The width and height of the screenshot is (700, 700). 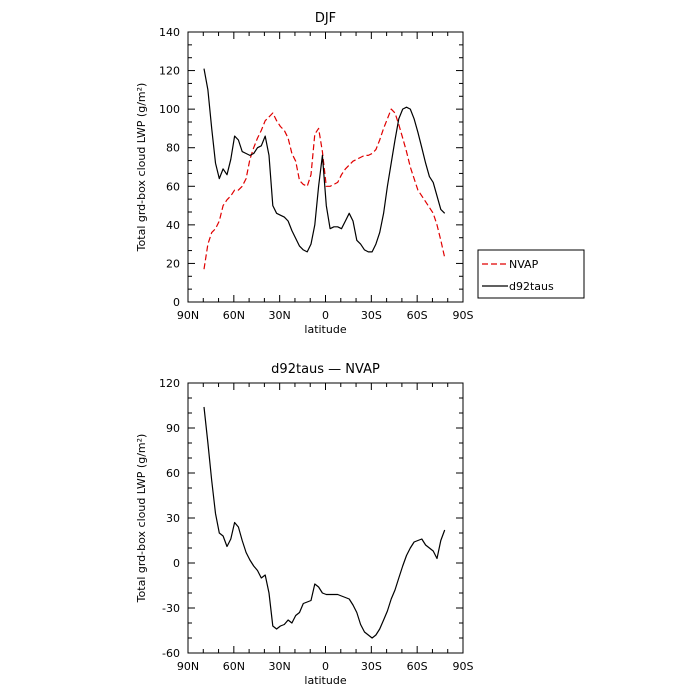 What do you see at coordinates (173, 428) in the screenshot?
I see `y-tick-label: 90` at bounding box center [173, 428].